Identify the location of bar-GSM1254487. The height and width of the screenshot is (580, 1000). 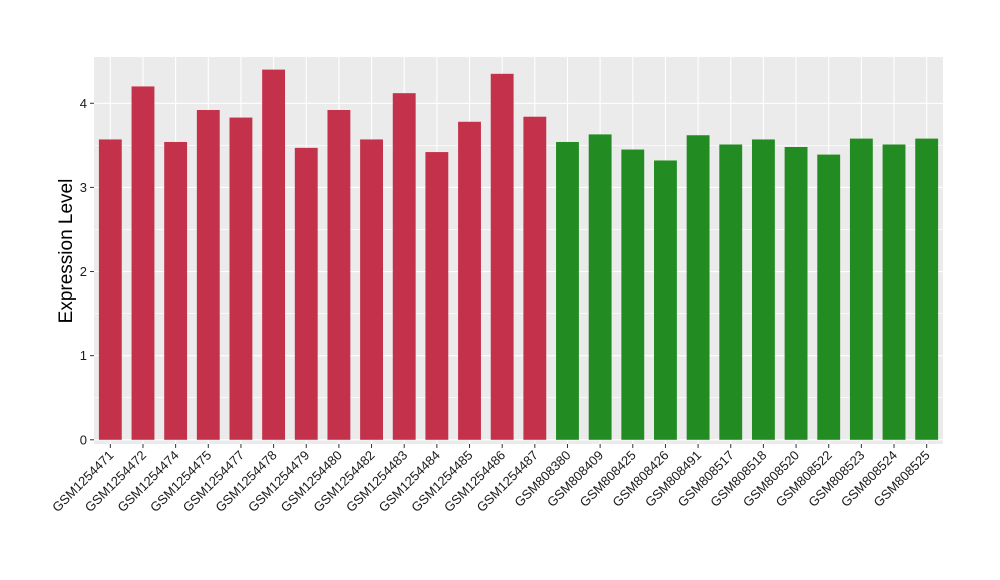
(535, 278).